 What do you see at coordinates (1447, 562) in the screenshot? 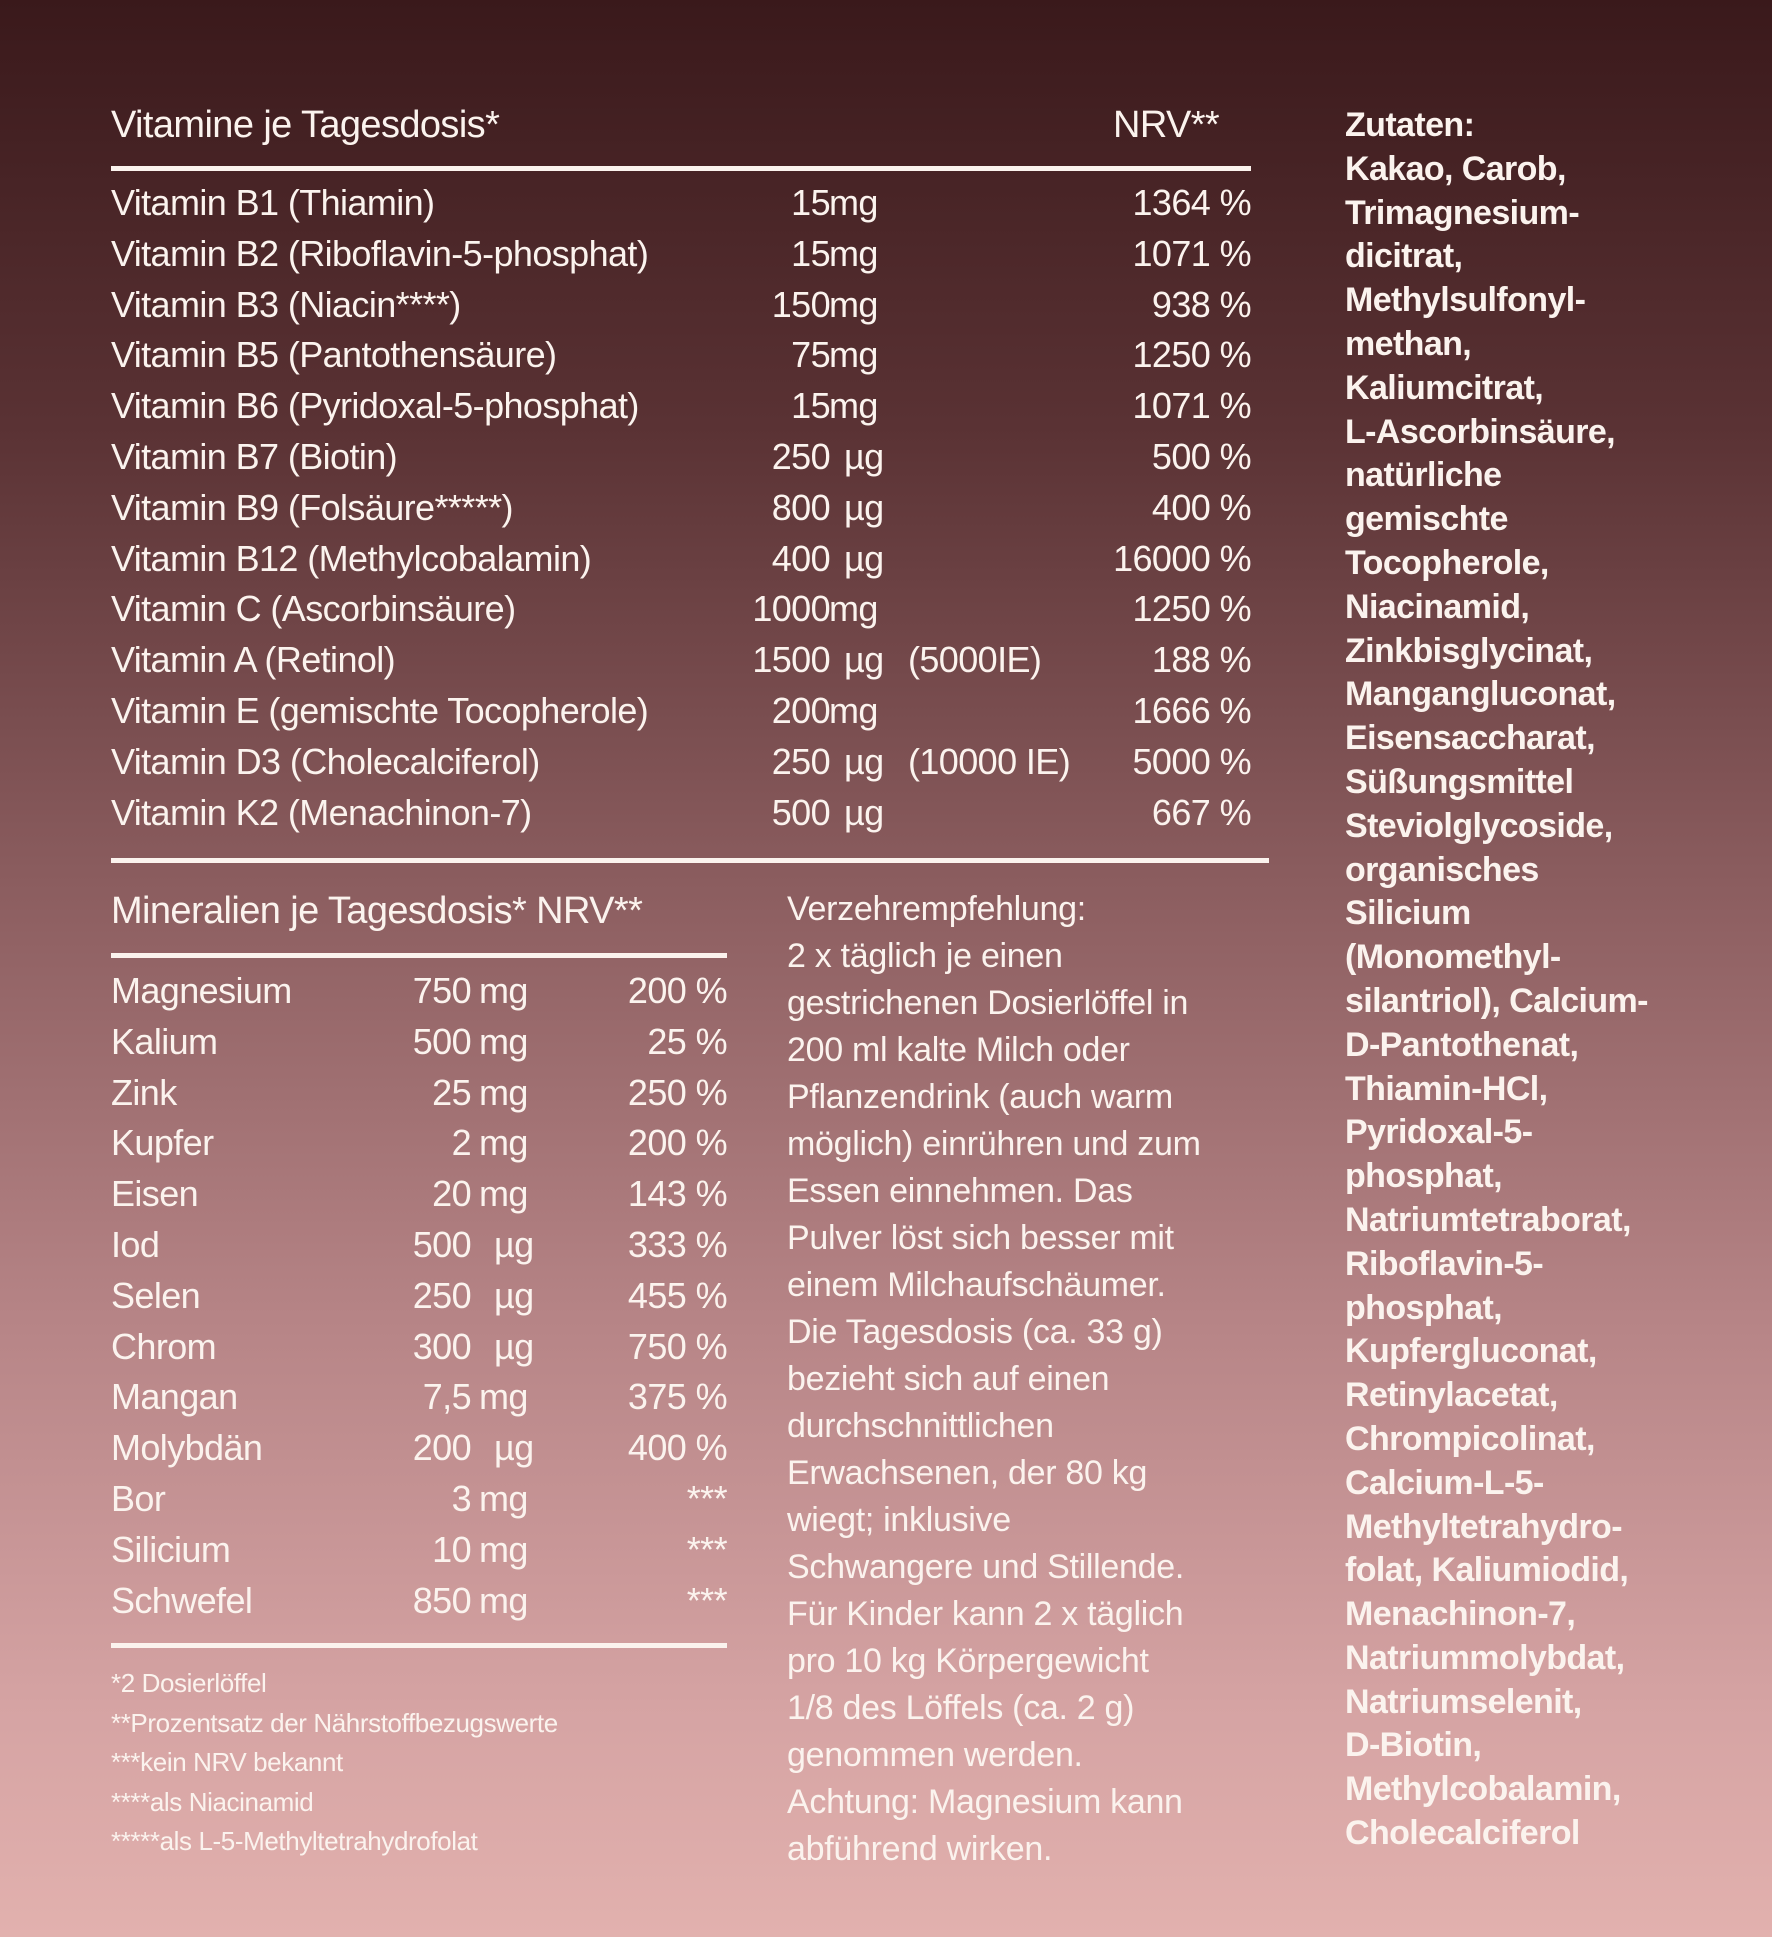
I see `ingredients-line: Tocopherole,` at bounding box center [1447, 562].